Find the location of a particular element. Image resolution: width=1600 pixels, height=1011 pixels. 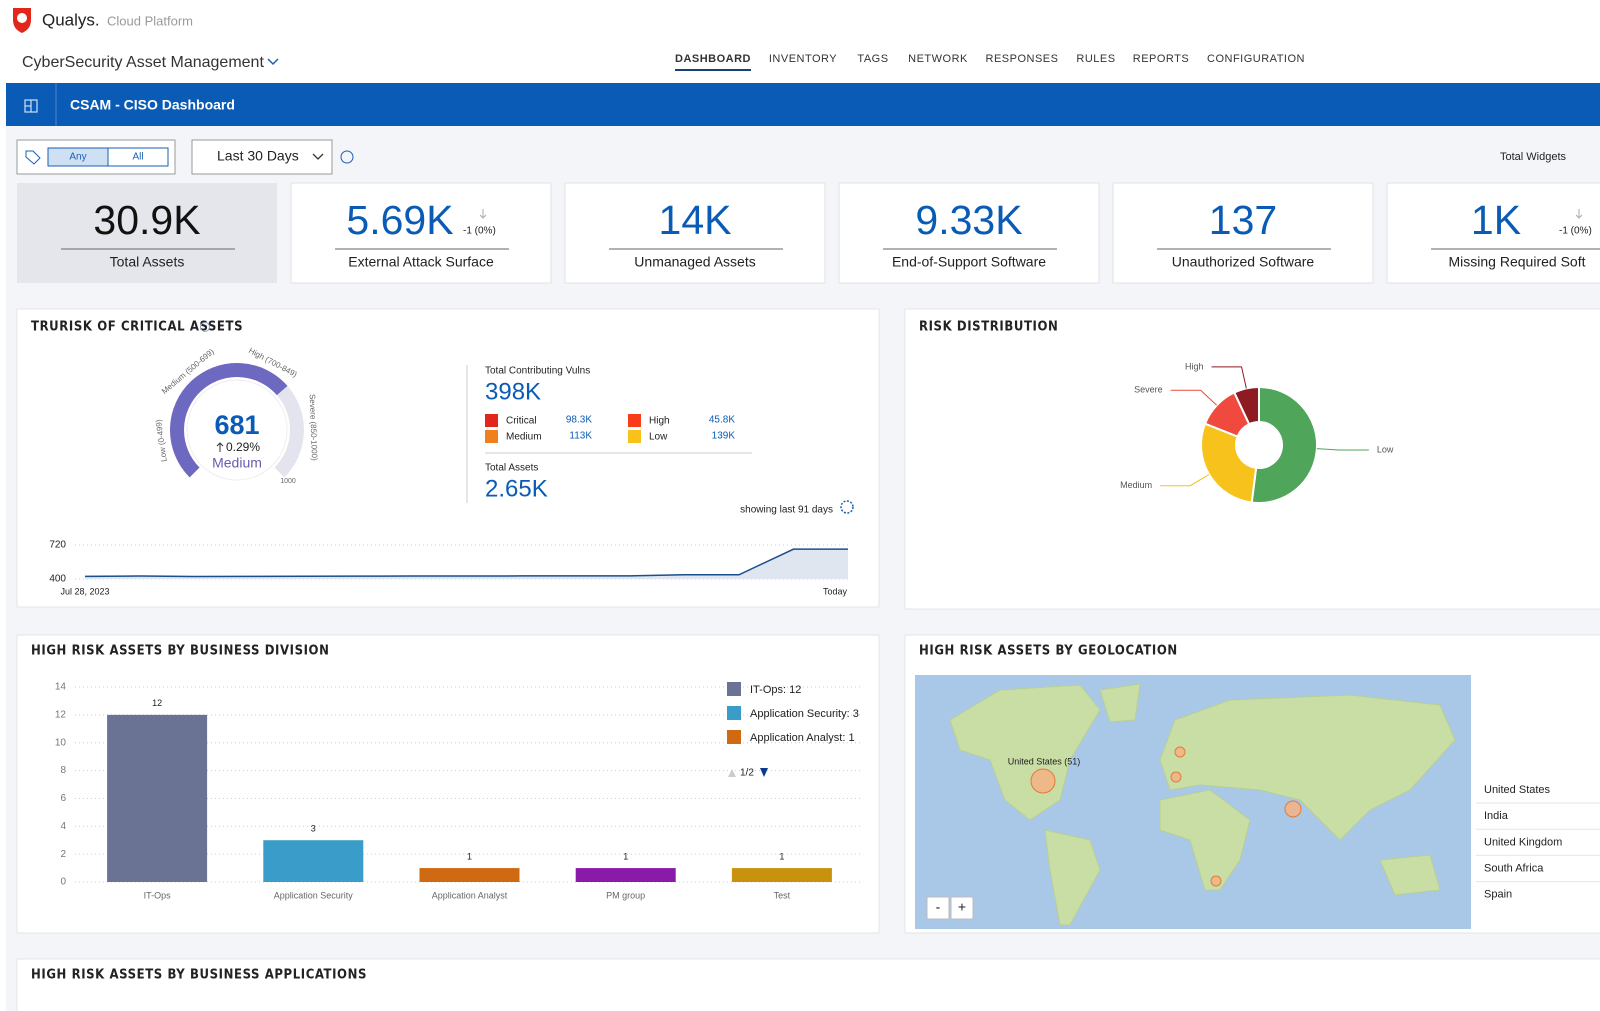

severity-name: High is located at coordinates (659, 421).